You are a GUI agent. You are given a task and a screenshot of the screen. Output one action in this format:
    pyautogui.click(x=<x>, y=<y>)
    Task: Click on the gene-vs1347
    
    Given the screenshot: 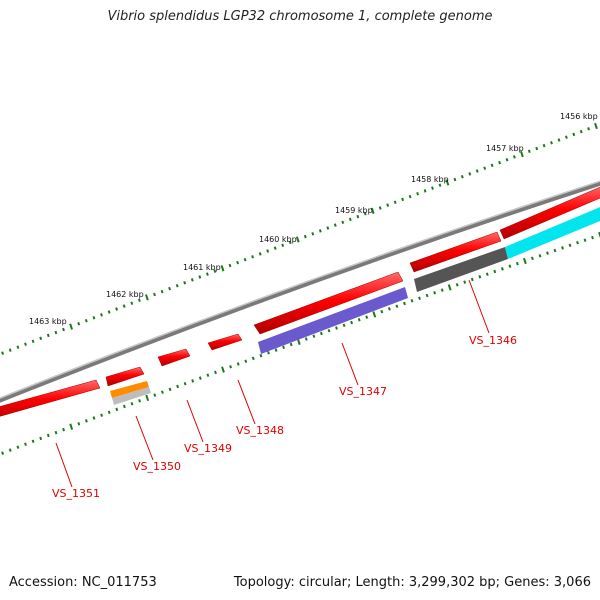 What is the action you would take?
    pyautogui.click(x=328, y=303)
    